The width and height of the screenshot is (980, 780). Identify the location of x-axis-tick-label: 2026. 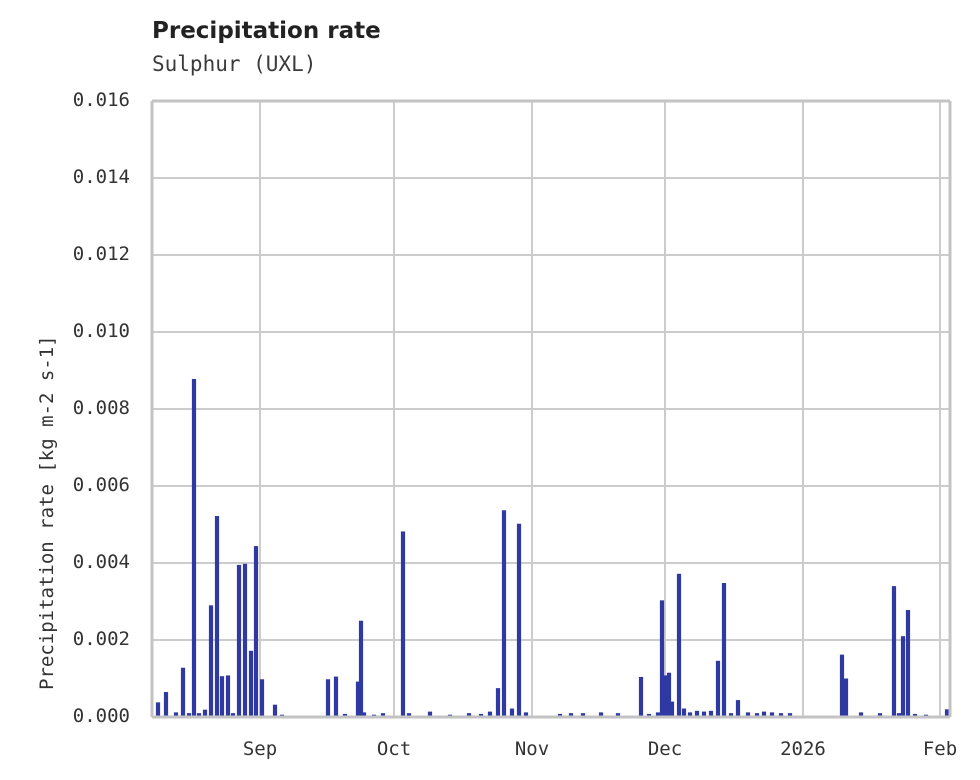
(803, 749).